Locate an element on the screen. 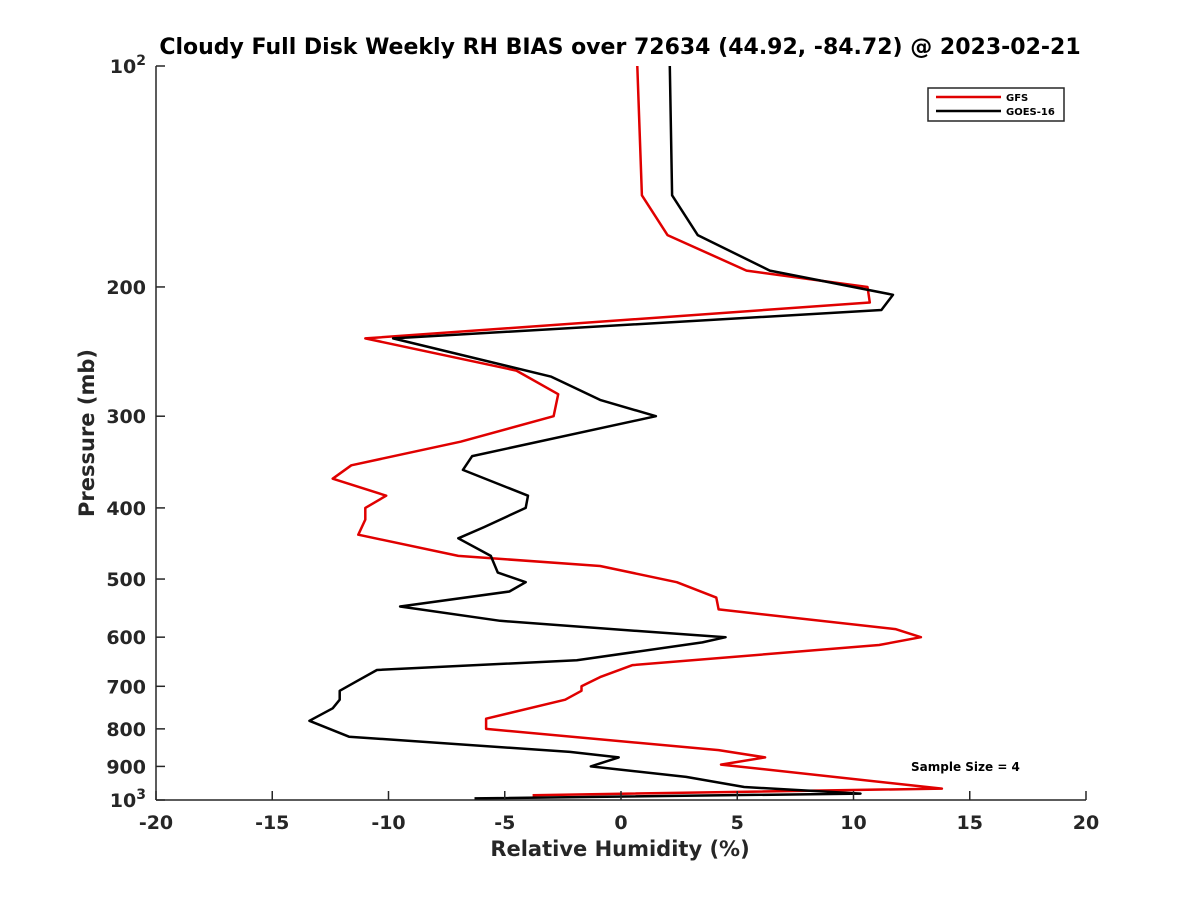 The width and height of the screenshot is (1200, 900). y-tick-label: 400 is located at coordinates (126, 509).